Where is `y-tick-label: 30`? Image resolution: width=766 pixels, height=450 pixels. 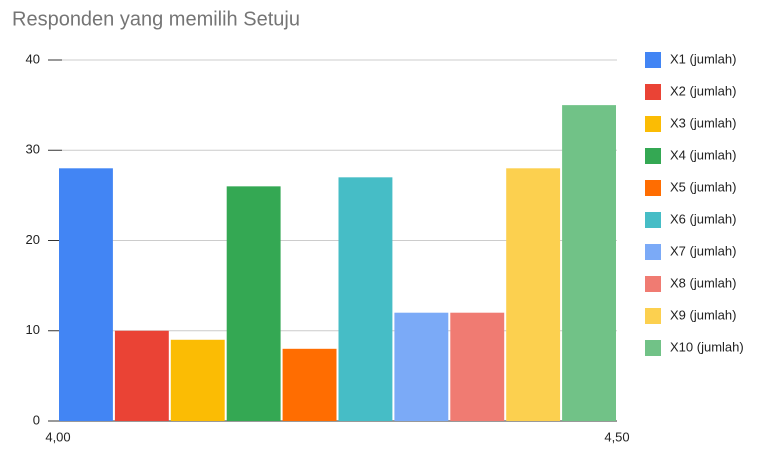 y-tick-label: 30 is located at coordinates (33, 149).